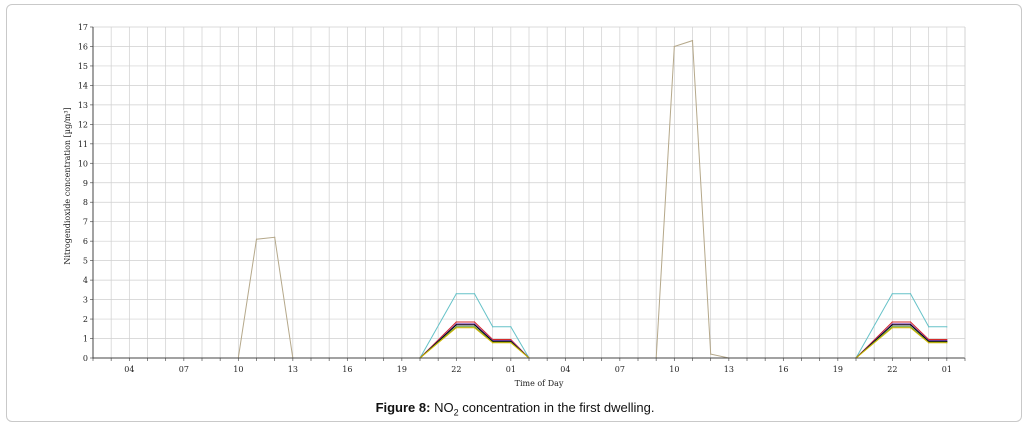 This screenshot has width=1030, height=427. I want to click on y-tick-label: 9, so click(85, 183).